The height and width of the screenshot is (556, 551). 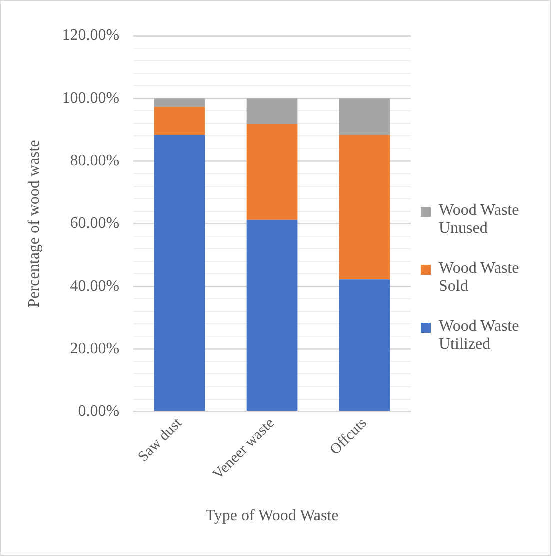 What do you see at coordinates (272, 516) in the screenshot?
I see `x-axis-title: Type of Wood Waste` at bounding box center [272, 516].